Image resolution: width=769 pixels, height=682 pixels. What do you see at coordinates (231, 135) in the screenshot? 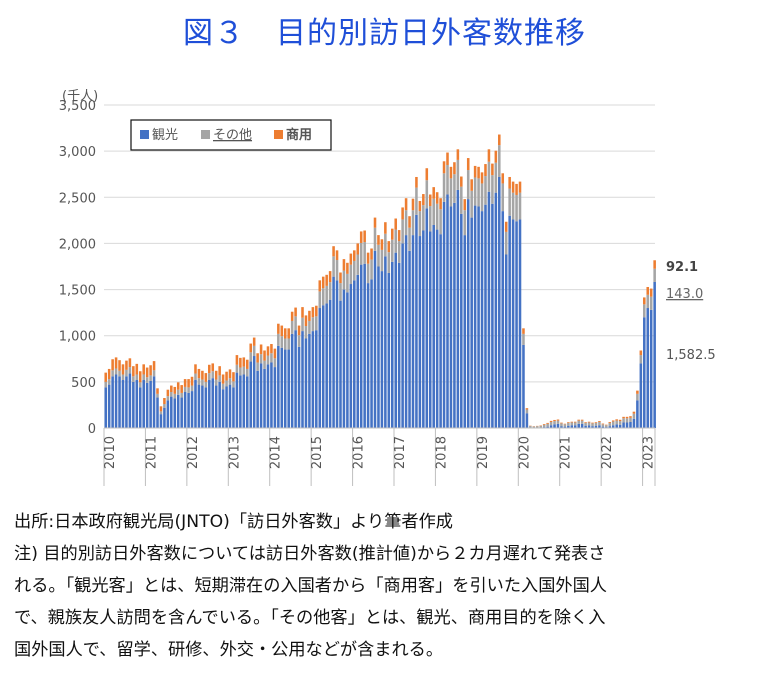
I see `legend: 観光 その他 商用` at bounding box center [231, 135].